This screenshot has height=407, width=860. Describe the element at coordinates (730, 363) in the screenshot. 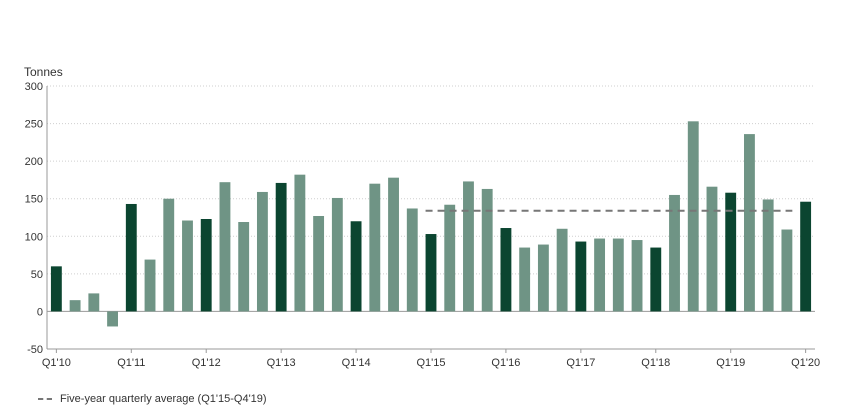

I see `x-tick-label: Q1'19` at that location.